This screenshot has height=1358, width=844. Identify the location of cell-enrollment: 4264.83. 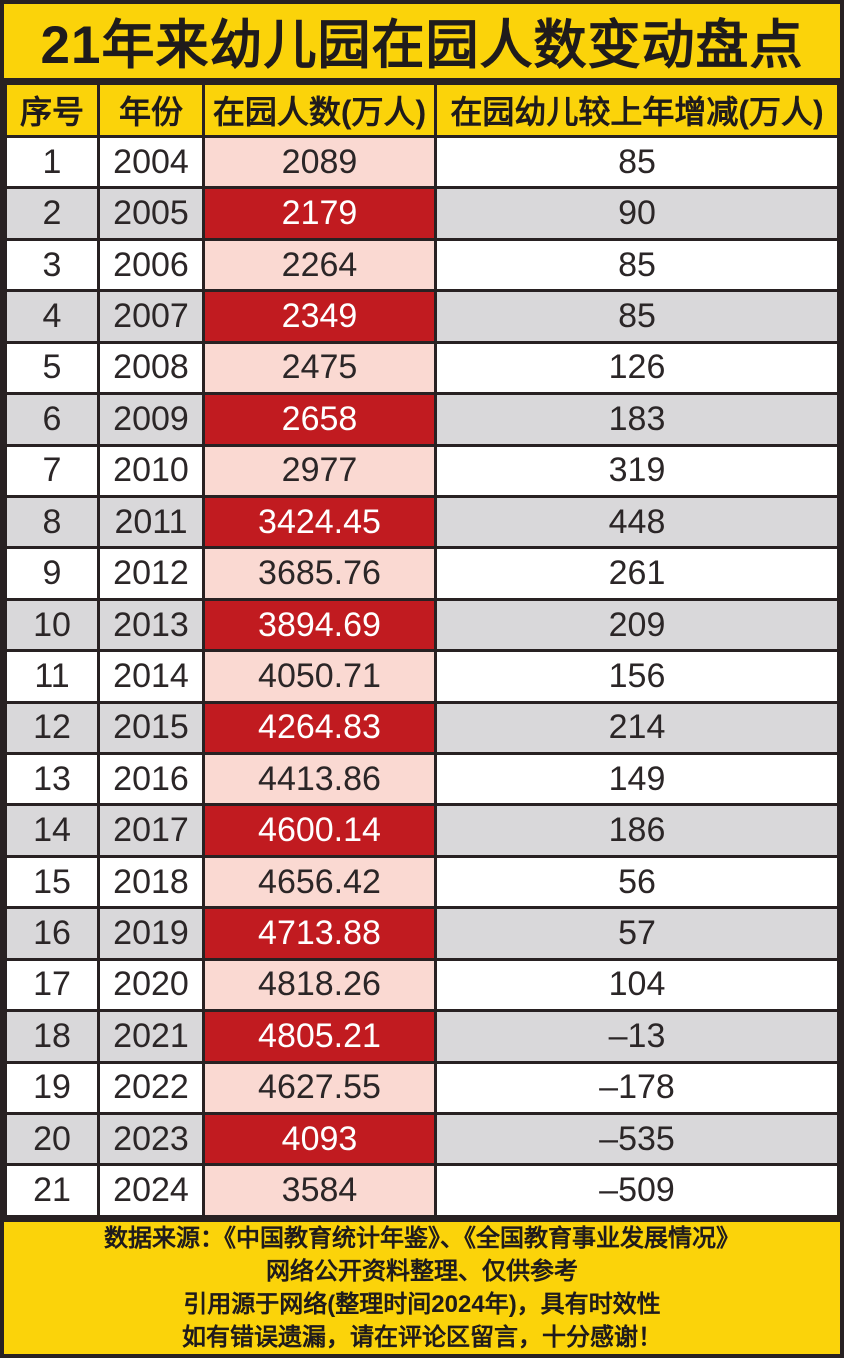
(319, 728).